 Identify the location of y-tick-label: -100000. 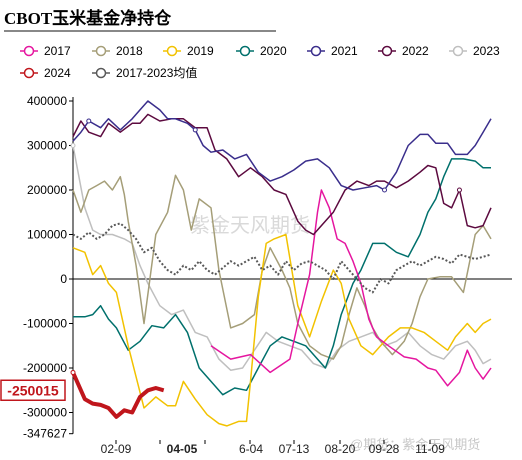
(45, 324).